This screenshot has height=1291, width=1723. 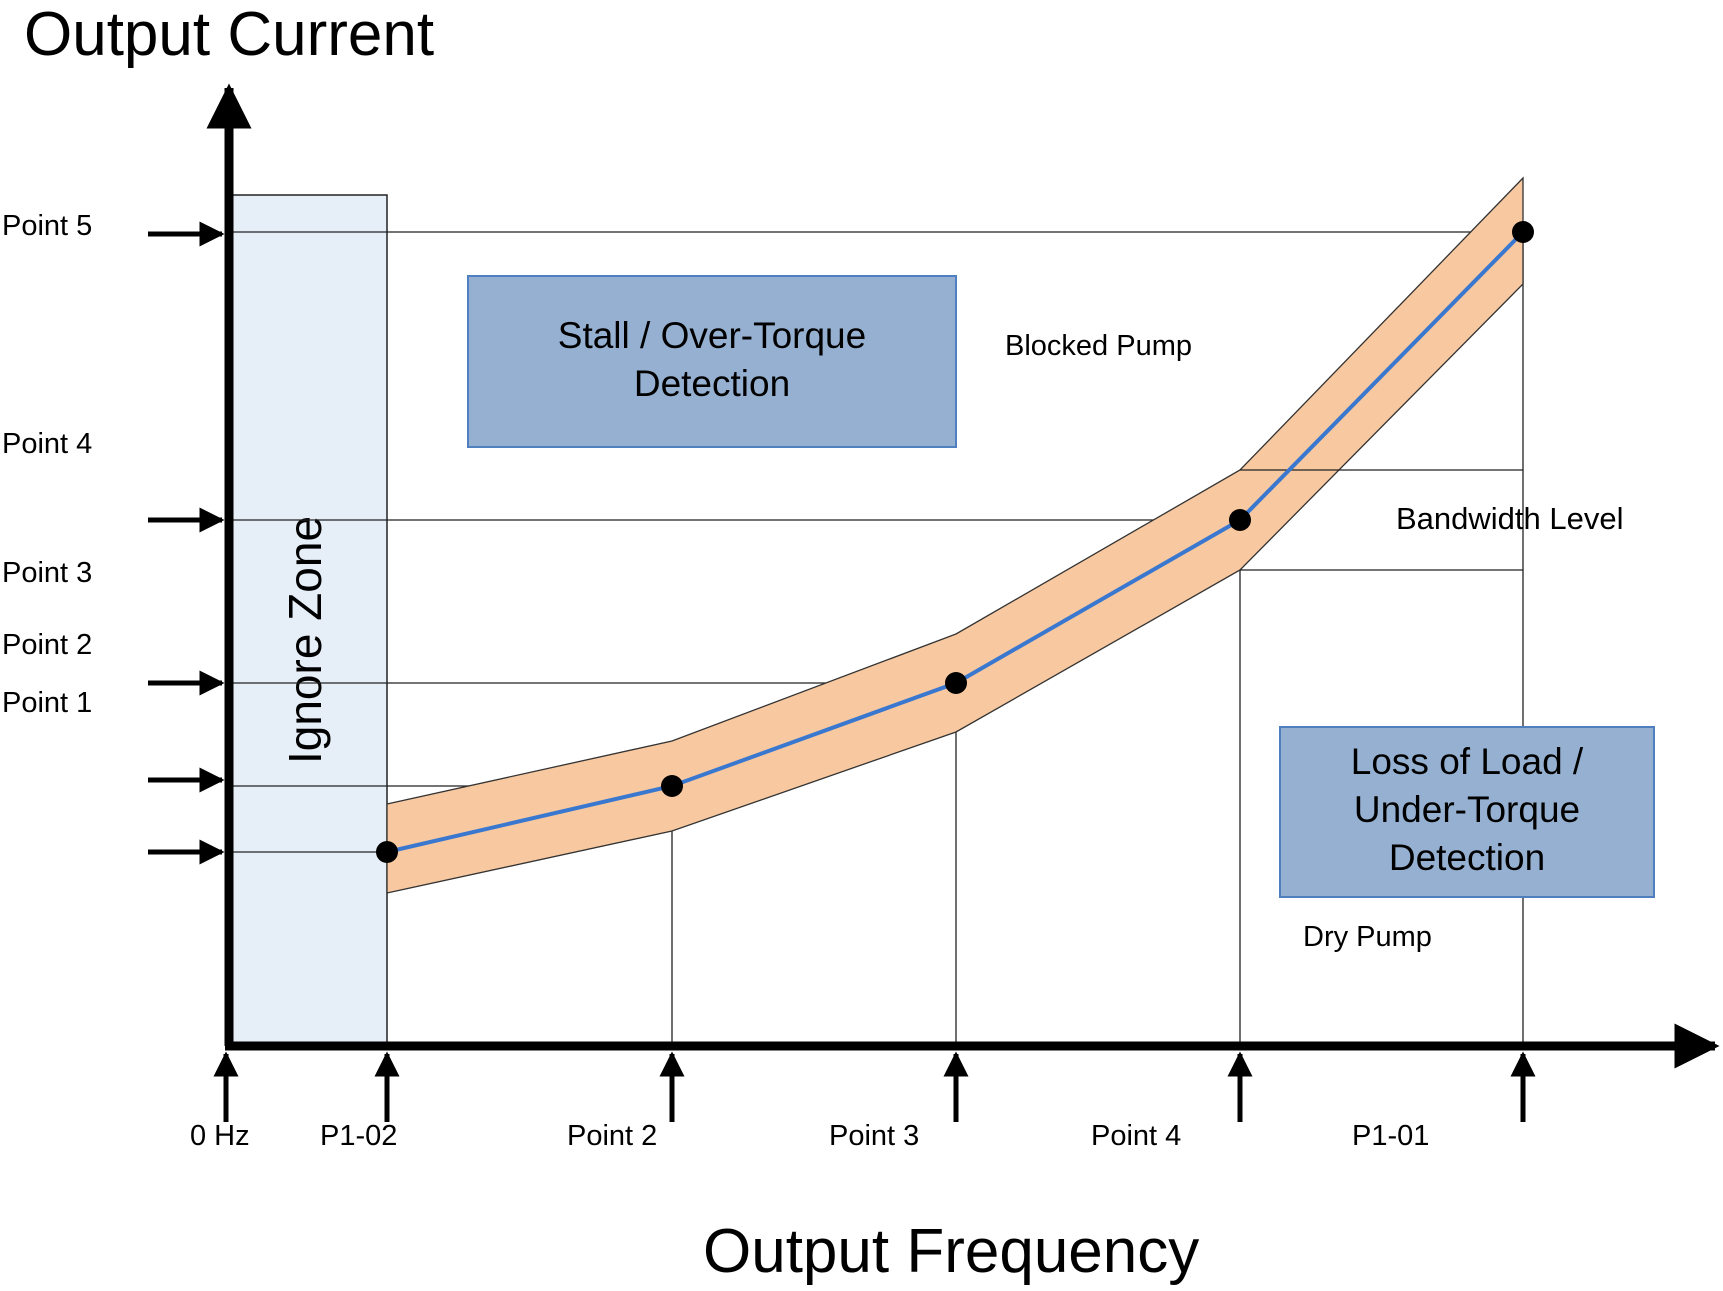 I want to click on x-label-point-4: Point 4, so click(x=1136, y=1136).